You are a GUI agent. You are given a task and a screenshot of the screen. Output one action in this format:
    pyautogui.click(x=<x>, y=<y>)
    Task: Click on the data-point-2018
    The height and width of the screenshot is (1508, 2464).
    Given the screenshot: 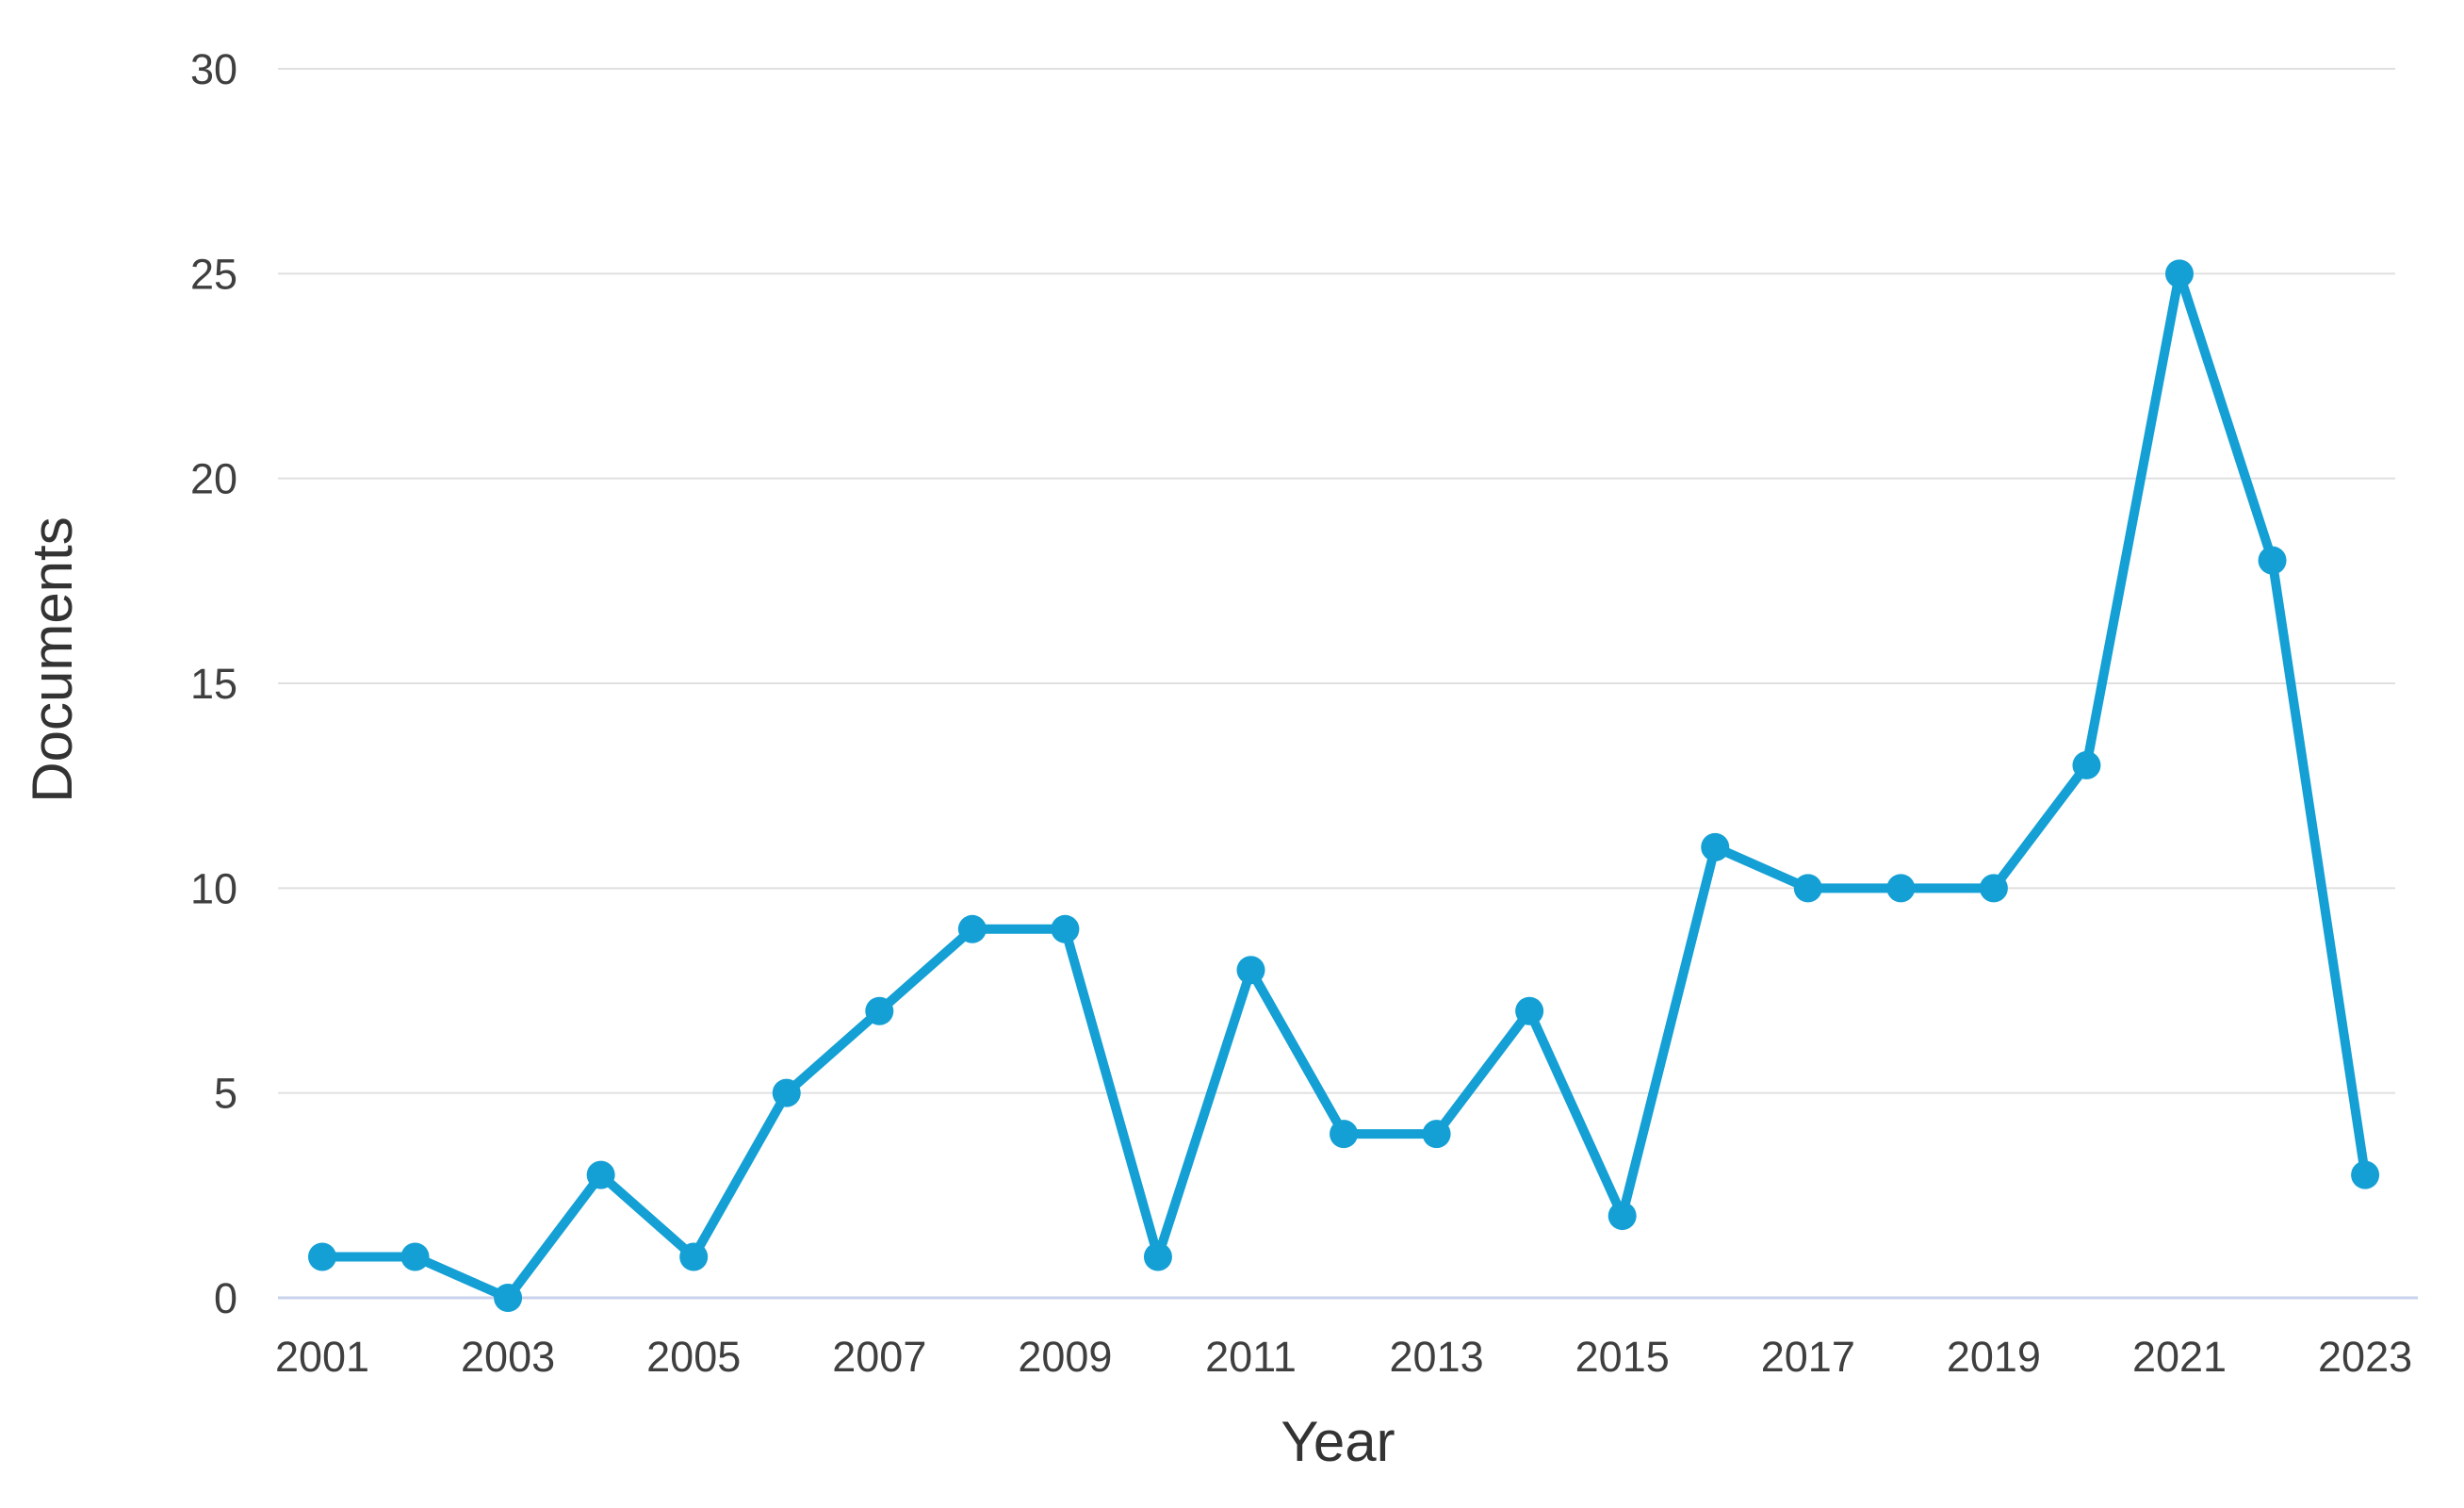 What is the action you would take?
    pyautogui.click(x=1901, y=888)
    